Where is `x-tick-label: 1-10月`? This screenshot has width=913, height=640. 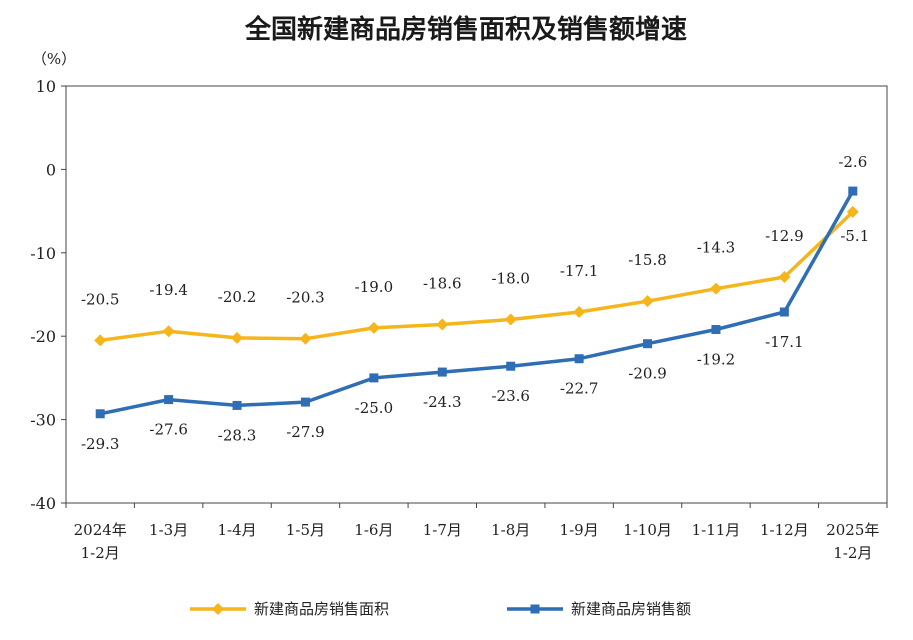
x-tick-label: 1-10月 is located at coordinates (647, 530).